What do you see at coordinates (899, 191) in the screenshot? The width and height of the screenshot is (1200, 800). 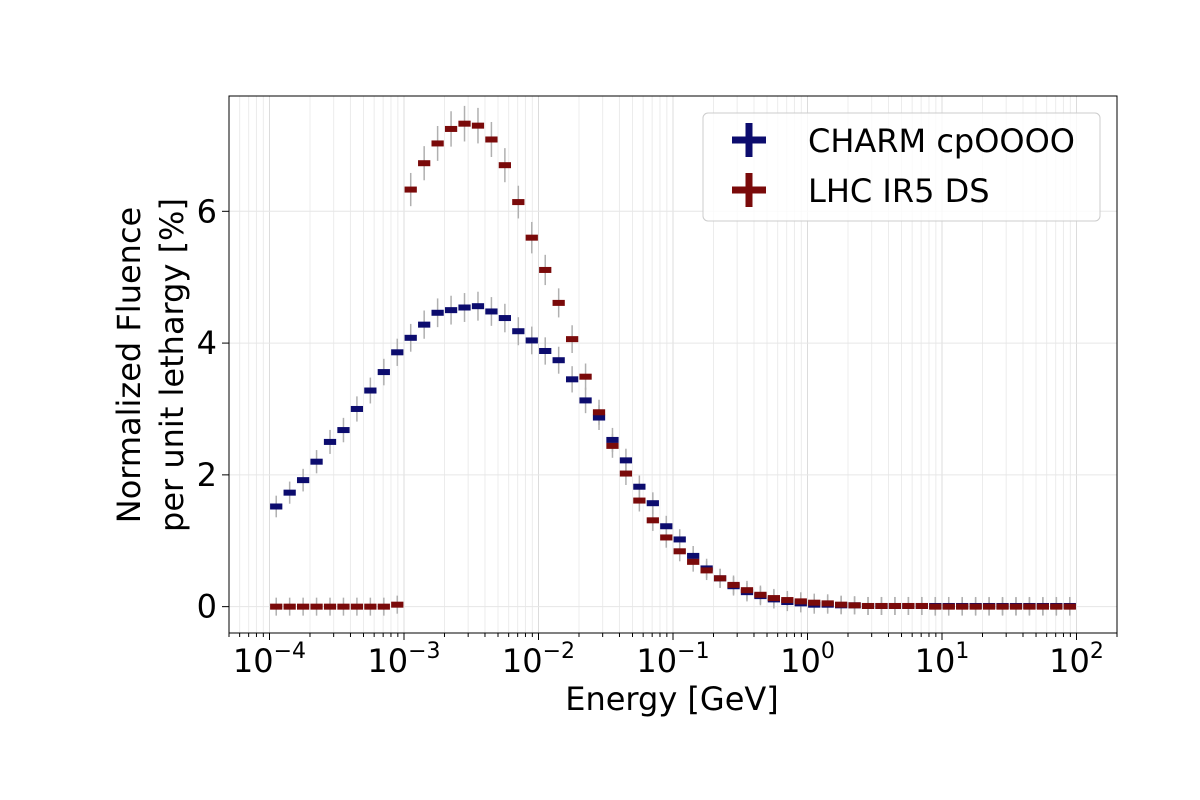 I see `legend-label-lhc: LHC IR5 DS` at bounding box center [899, 191].